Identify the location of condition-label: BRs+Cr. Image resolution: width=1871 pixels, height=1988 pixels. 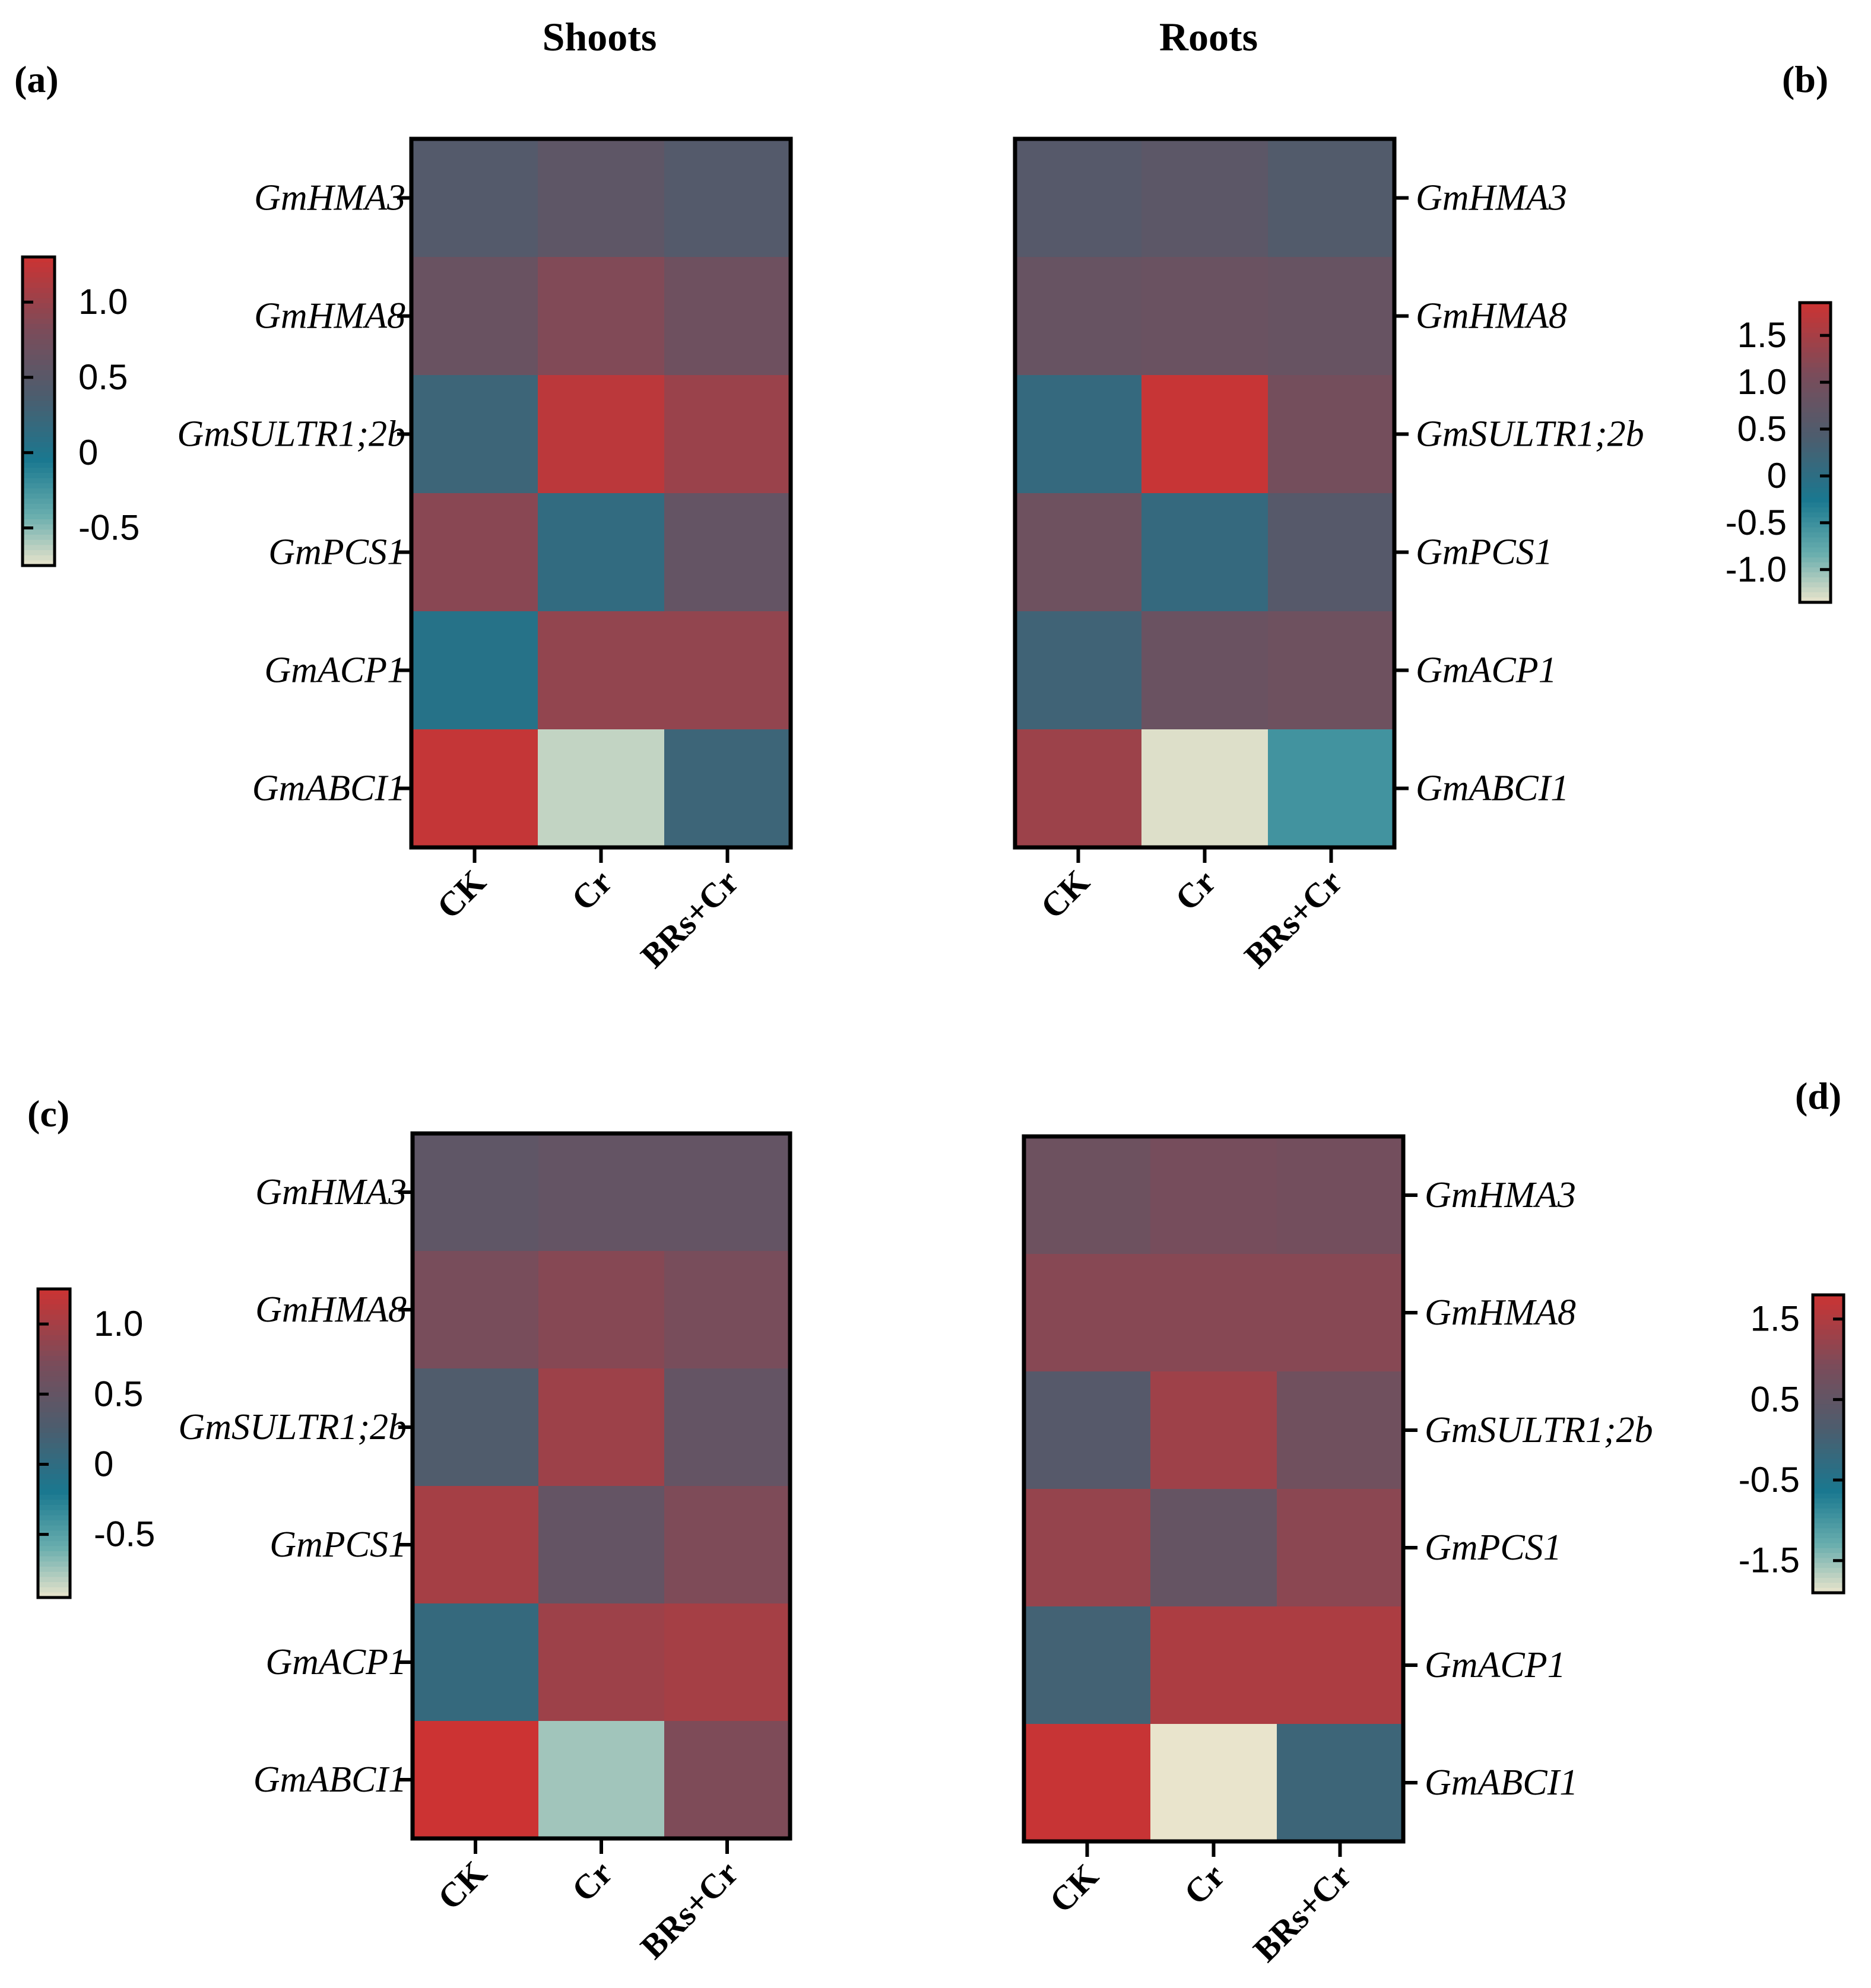
(1293, 919).